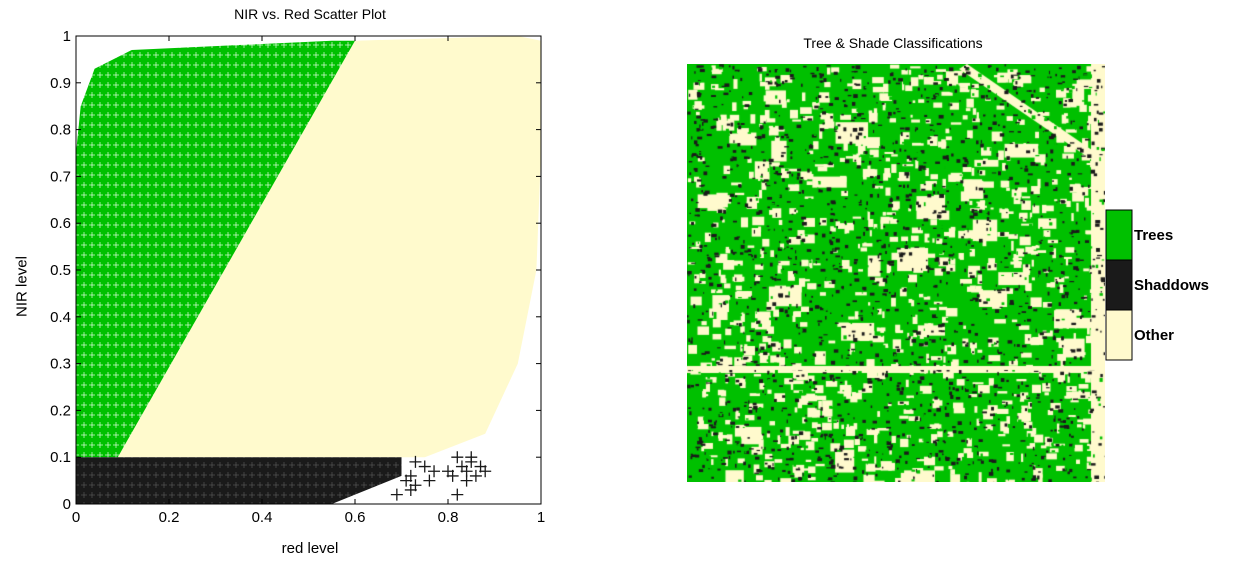 The width and height of the screenshot is (1254, 563). I want to click on x-tick-label: 1, so click(541, 517).